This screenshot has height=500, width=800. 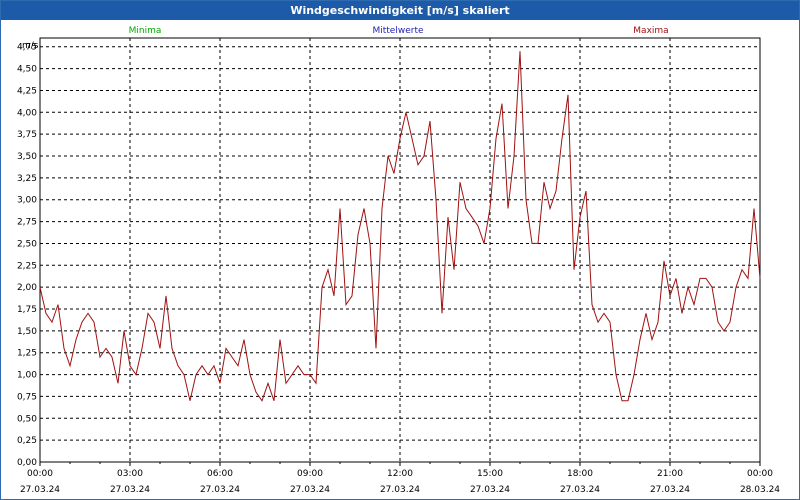 I want to click on y-tick-label: 0,00, so click(x=27, y=463).